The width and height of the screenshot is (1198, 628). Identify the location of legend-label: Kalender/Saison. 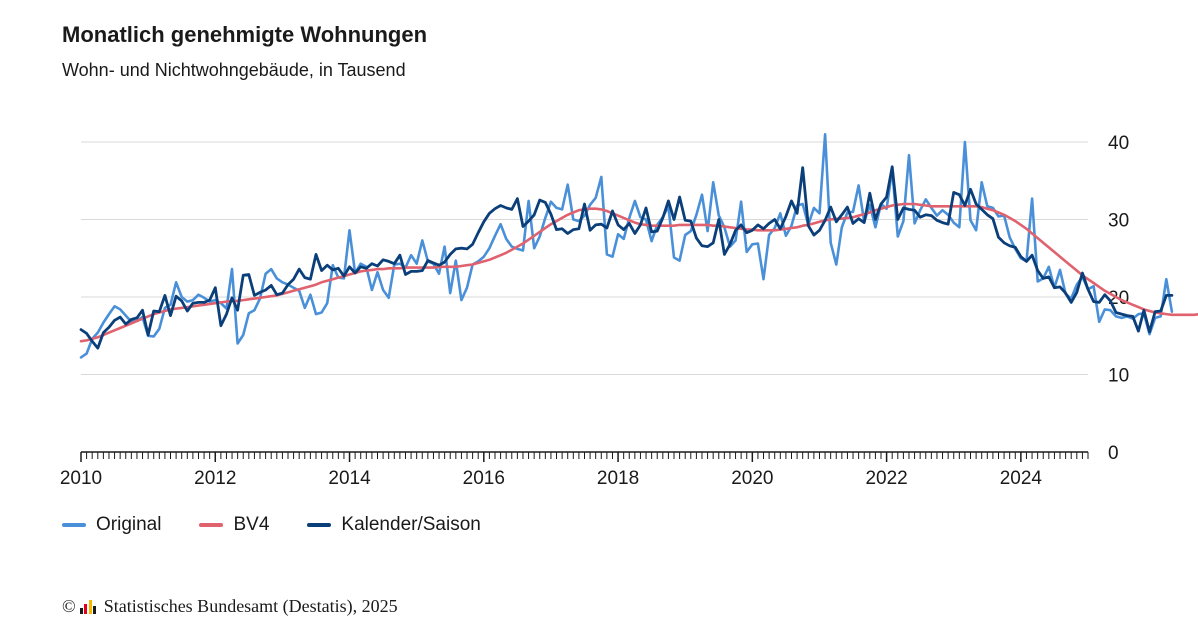
(411, 524).